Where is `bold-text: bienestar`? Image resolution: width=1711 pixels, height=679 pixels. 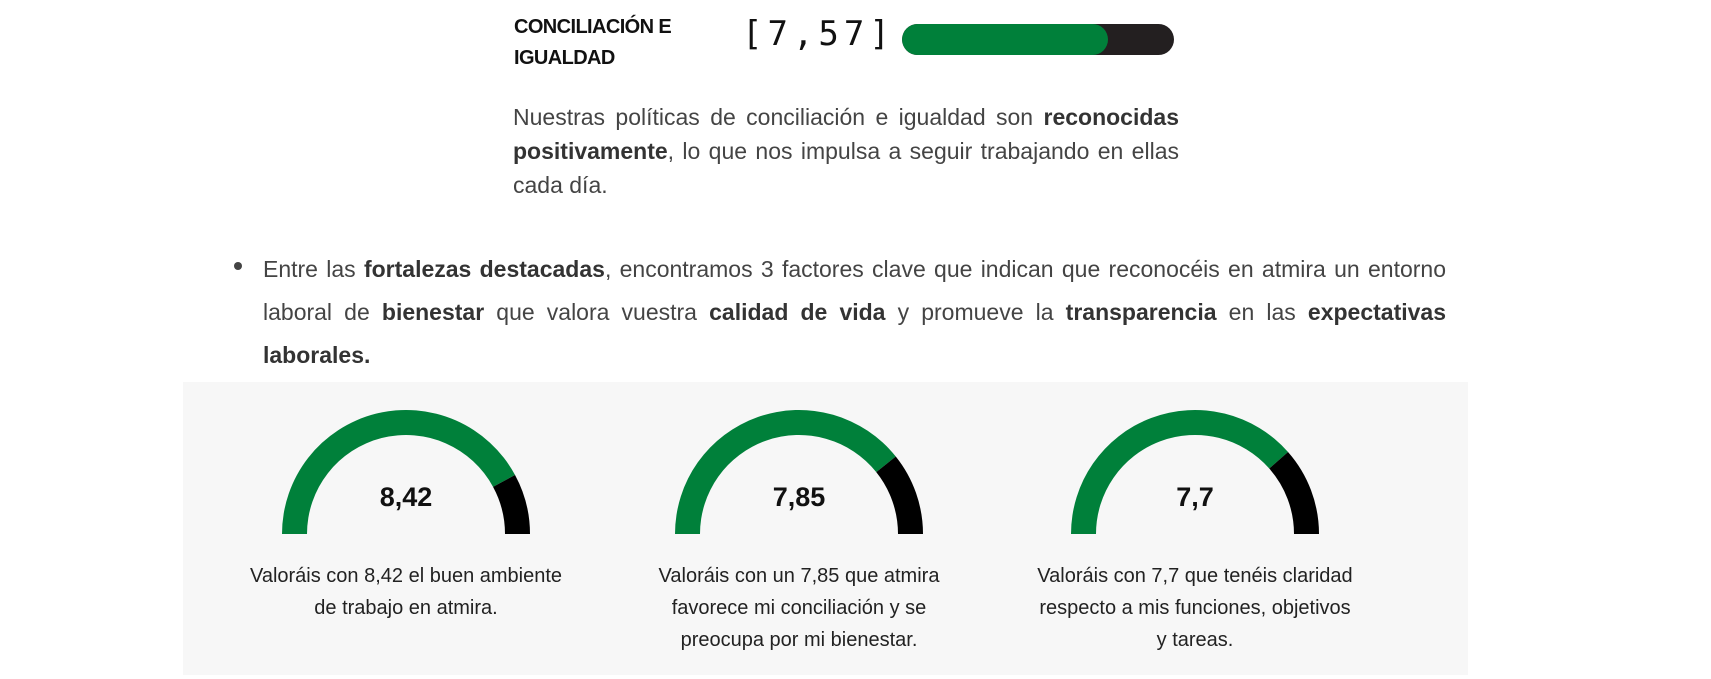 bold-text: bienestar is located at coordinates (433, 312).